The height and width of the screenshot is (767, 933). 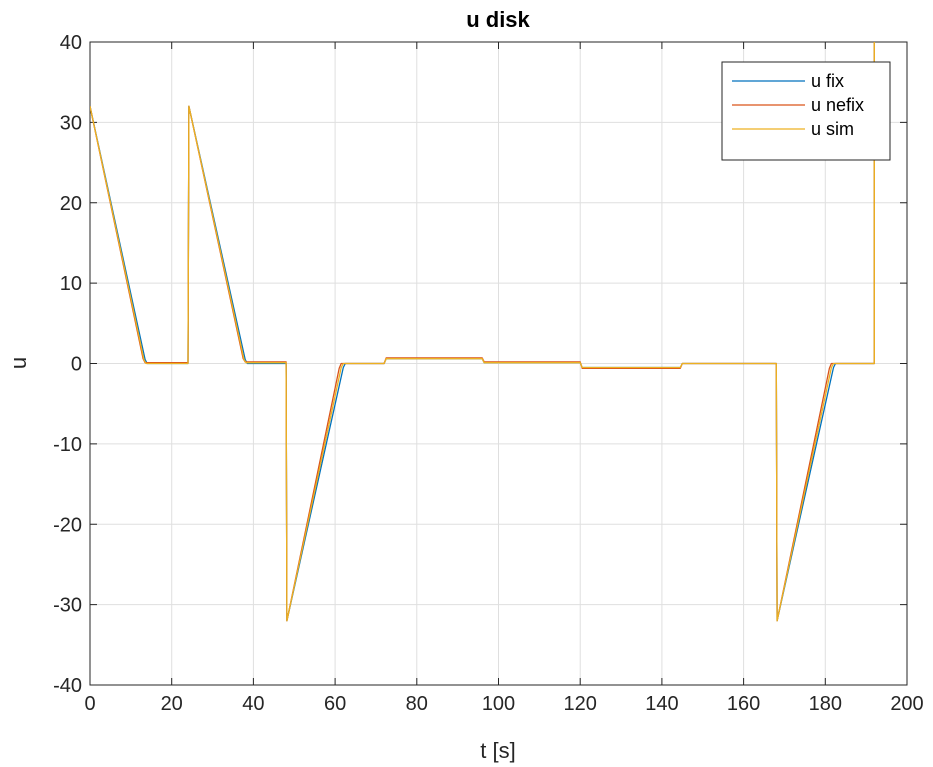 I want to click on legend-label: u fix, so click(x=827, y=81).